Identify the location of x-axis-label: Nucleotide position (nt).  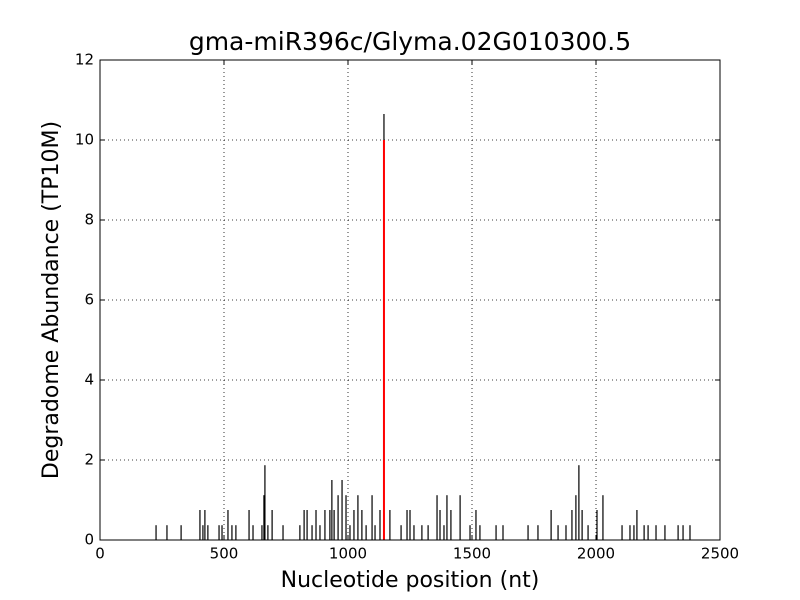
(410, 580).